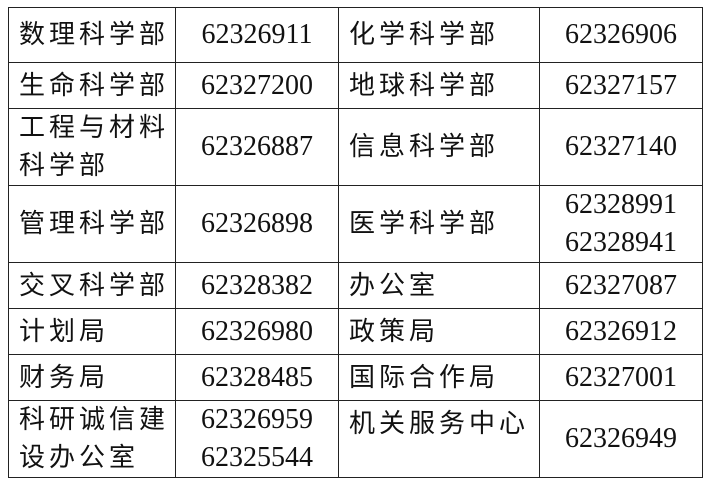 The image size is (710, 487). I want to click on department-name: 地球科学部, so click(439, 85).